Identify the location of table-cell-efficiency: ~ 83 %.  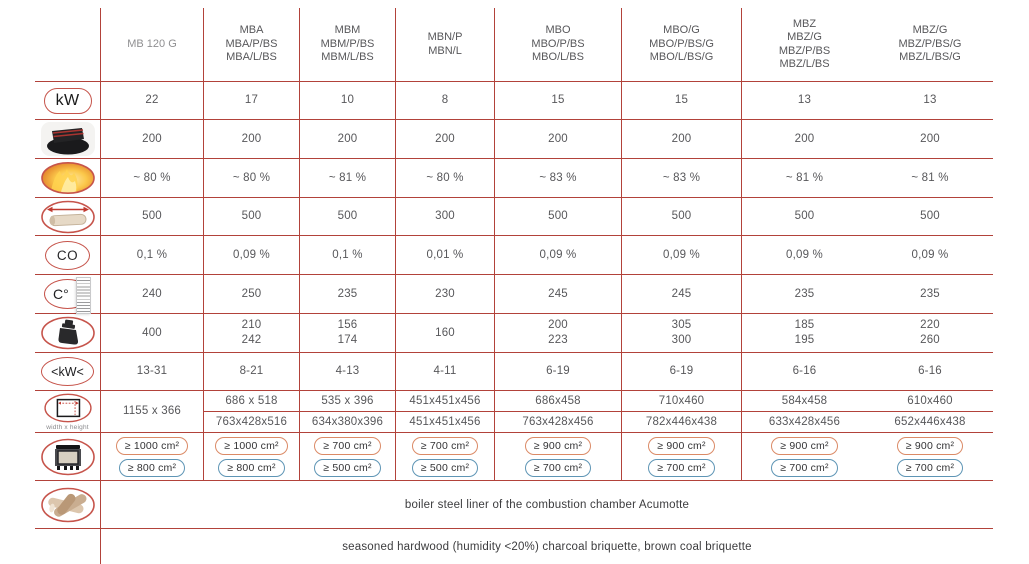
(557, 177).